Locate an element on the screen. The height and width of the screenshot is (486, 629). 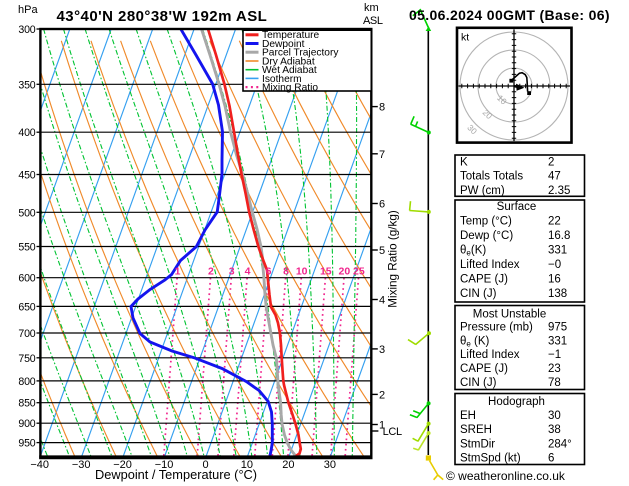
svg-text: Surface is located at coordinates (517, 207).